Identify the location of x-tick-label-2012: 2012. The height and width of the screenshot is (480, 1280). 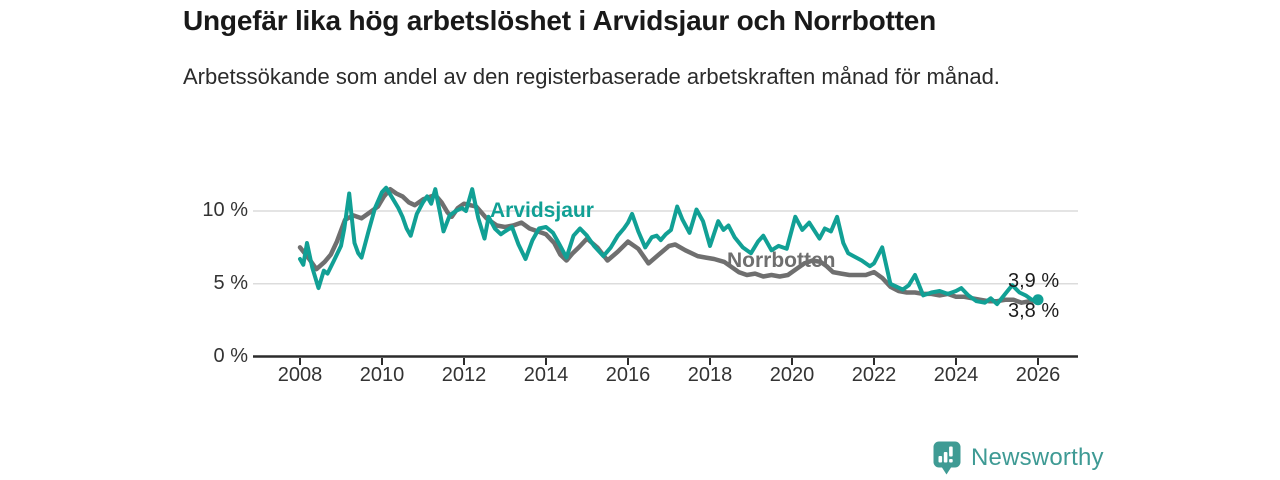
(464, 375).